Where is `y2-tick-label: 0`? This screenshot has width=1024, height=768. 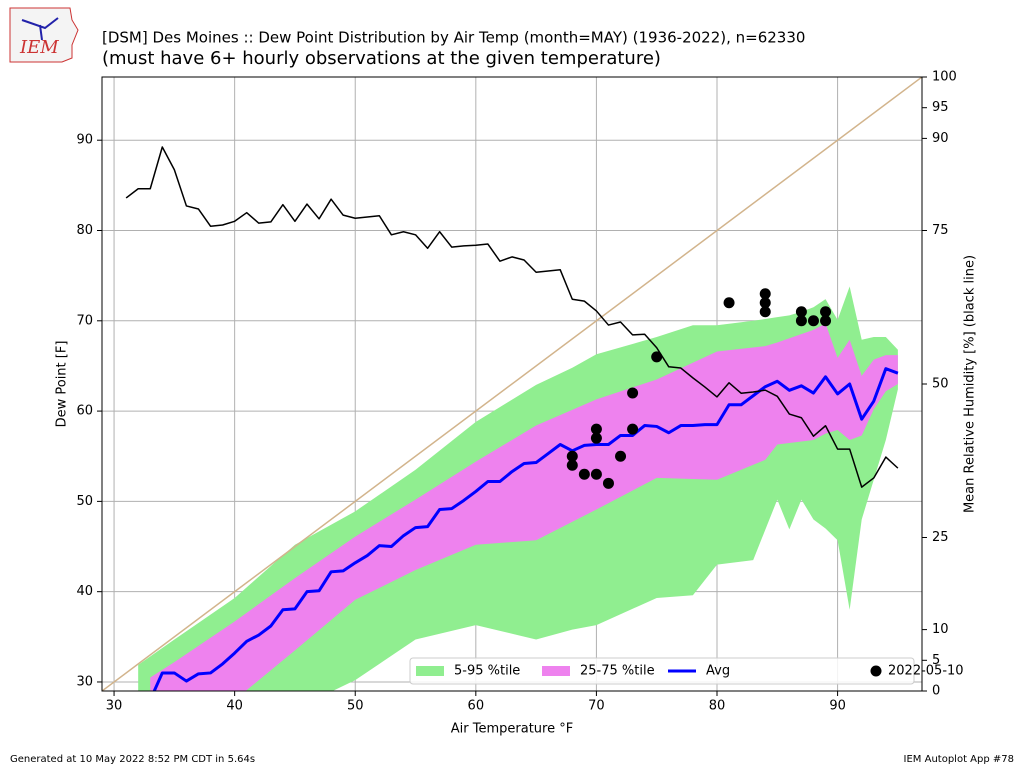 y2-tick-label: 0 is located at coordinates (936, 691).